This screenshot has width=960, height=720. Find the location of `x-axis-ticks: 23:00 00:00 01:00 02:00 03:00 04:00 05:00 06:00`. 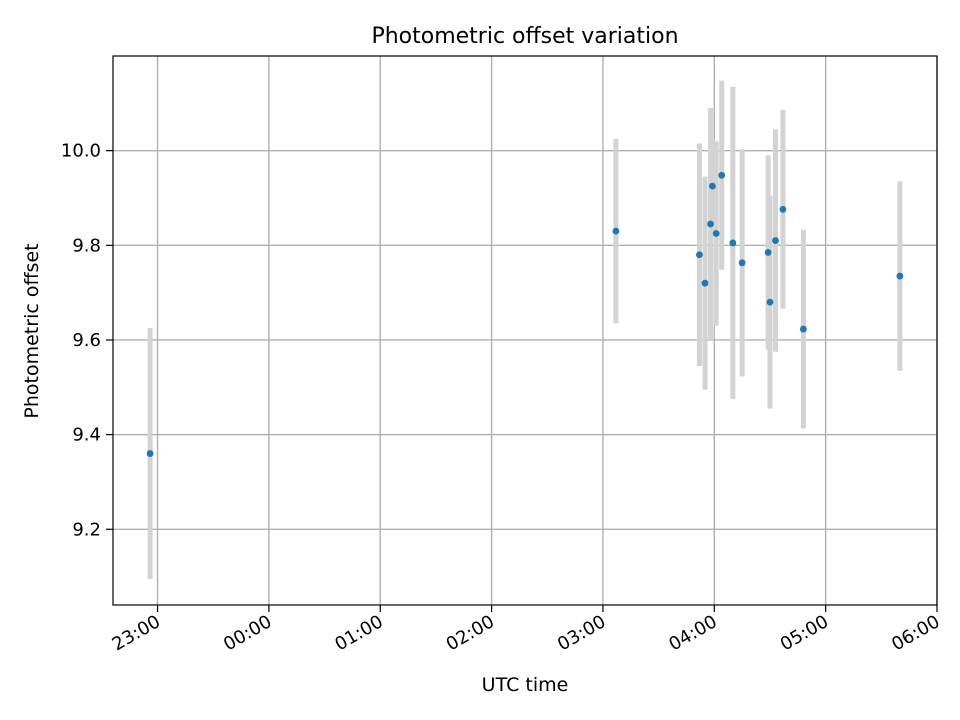

x-axis-ticks: 23:00 00:00 01:00 02:00 03:00 04:00 05:00 06:00 is located at coordinates (526, 630).